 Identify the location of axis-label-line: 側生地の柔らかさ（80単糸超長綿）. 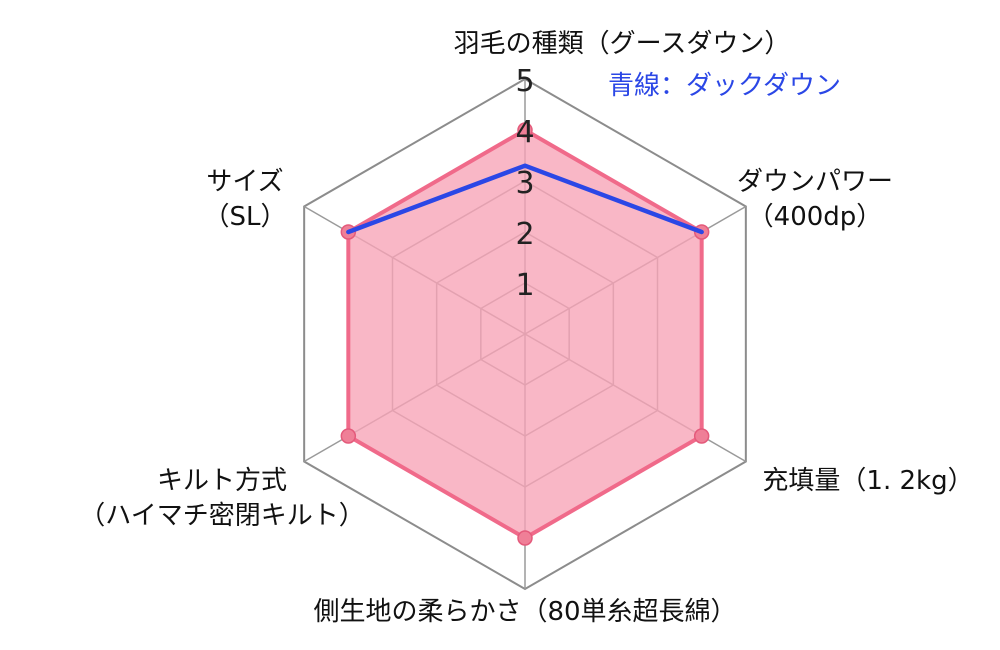
(524, 612).